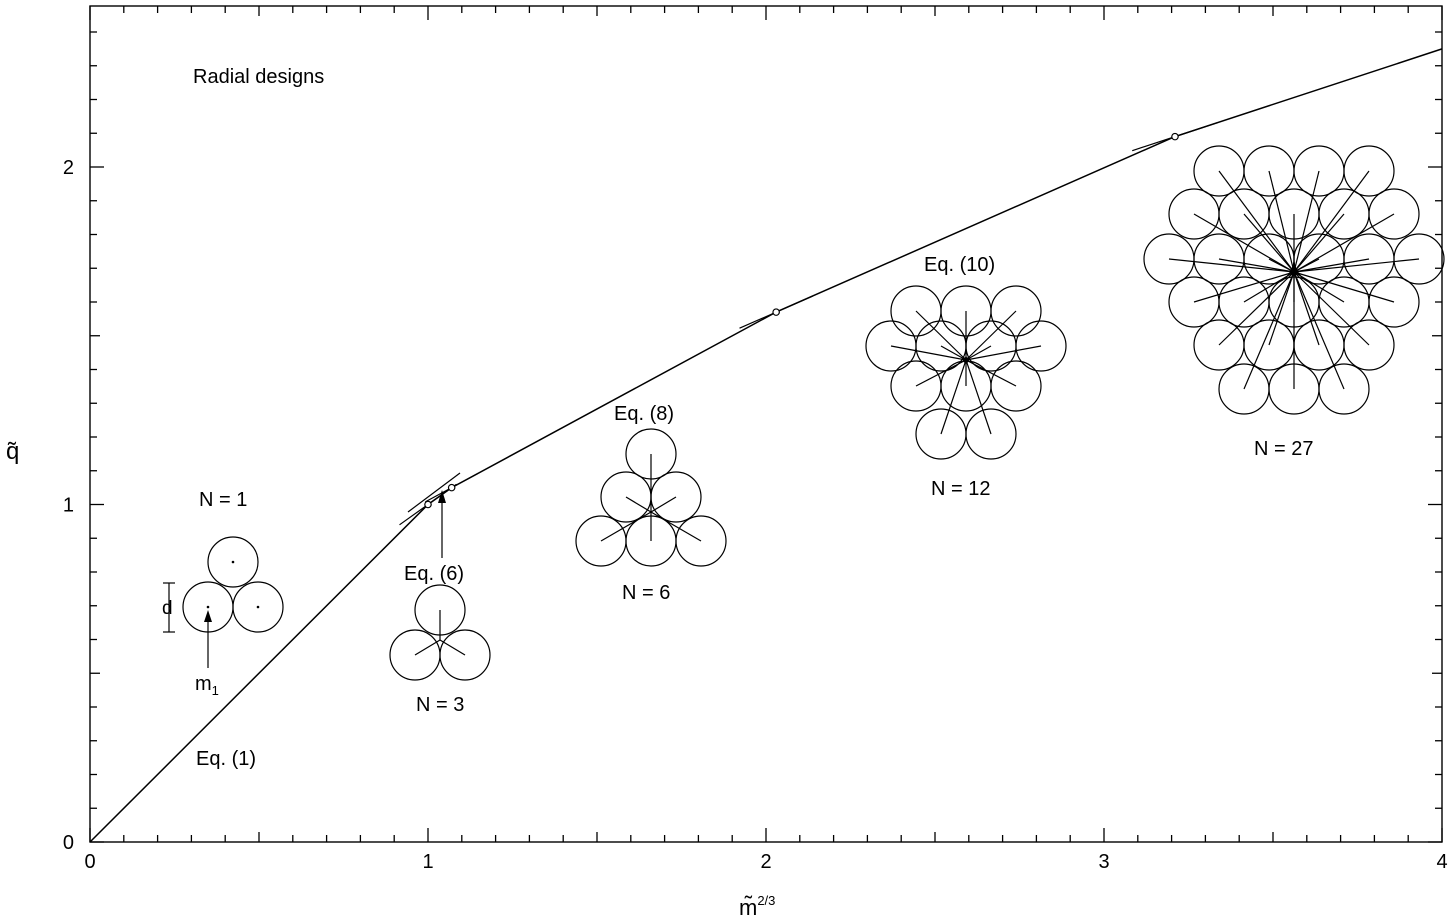 Image resolution: width=1456 pixels, height=920 pixels. I want to click on cluster-n12, so click(966, 372).